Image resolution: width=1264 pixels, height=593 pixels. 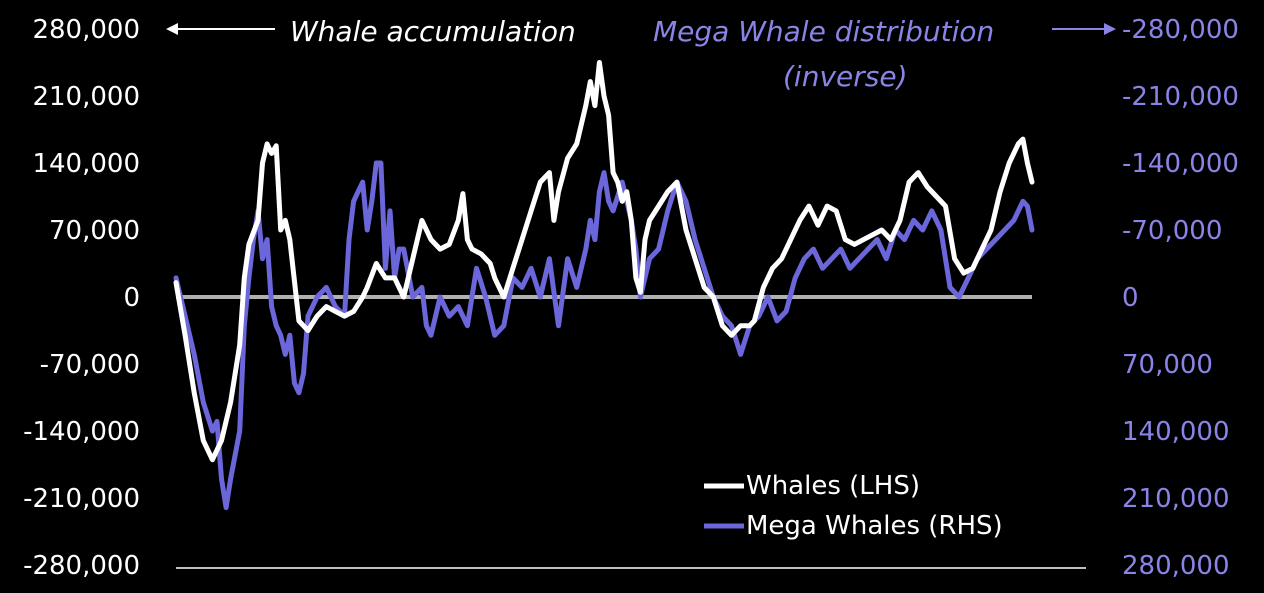 What do you see at coordinates (81, 499) in the screenshot?
I see `left-tick-label: -210,000` at bounding box center [81, 499].